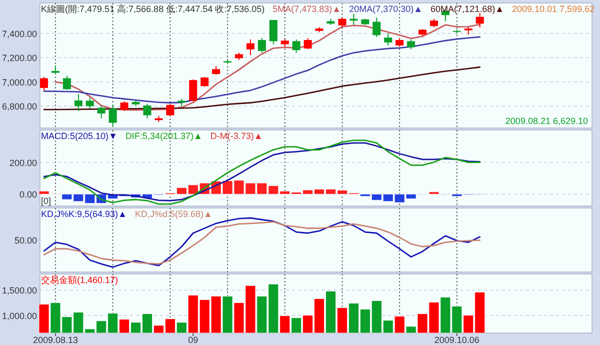 The image size is (600, 345). What do you see at coordinates (307, 9) in the screenshot?
I see `series-label: 5MA(7,473.83)▲` at bounding box center [307, 9].